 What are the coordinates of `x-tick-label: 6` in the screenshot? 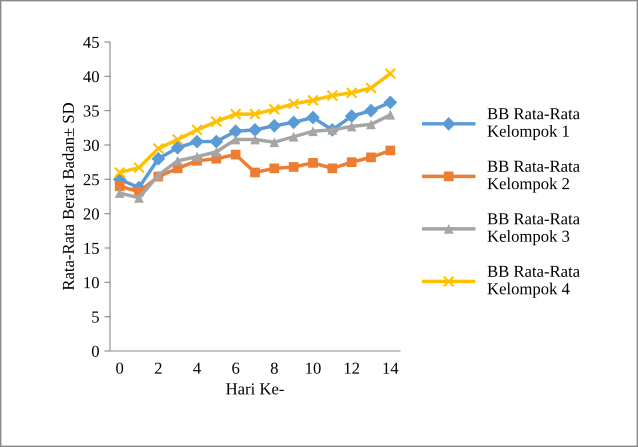 It's located at (236, 368).